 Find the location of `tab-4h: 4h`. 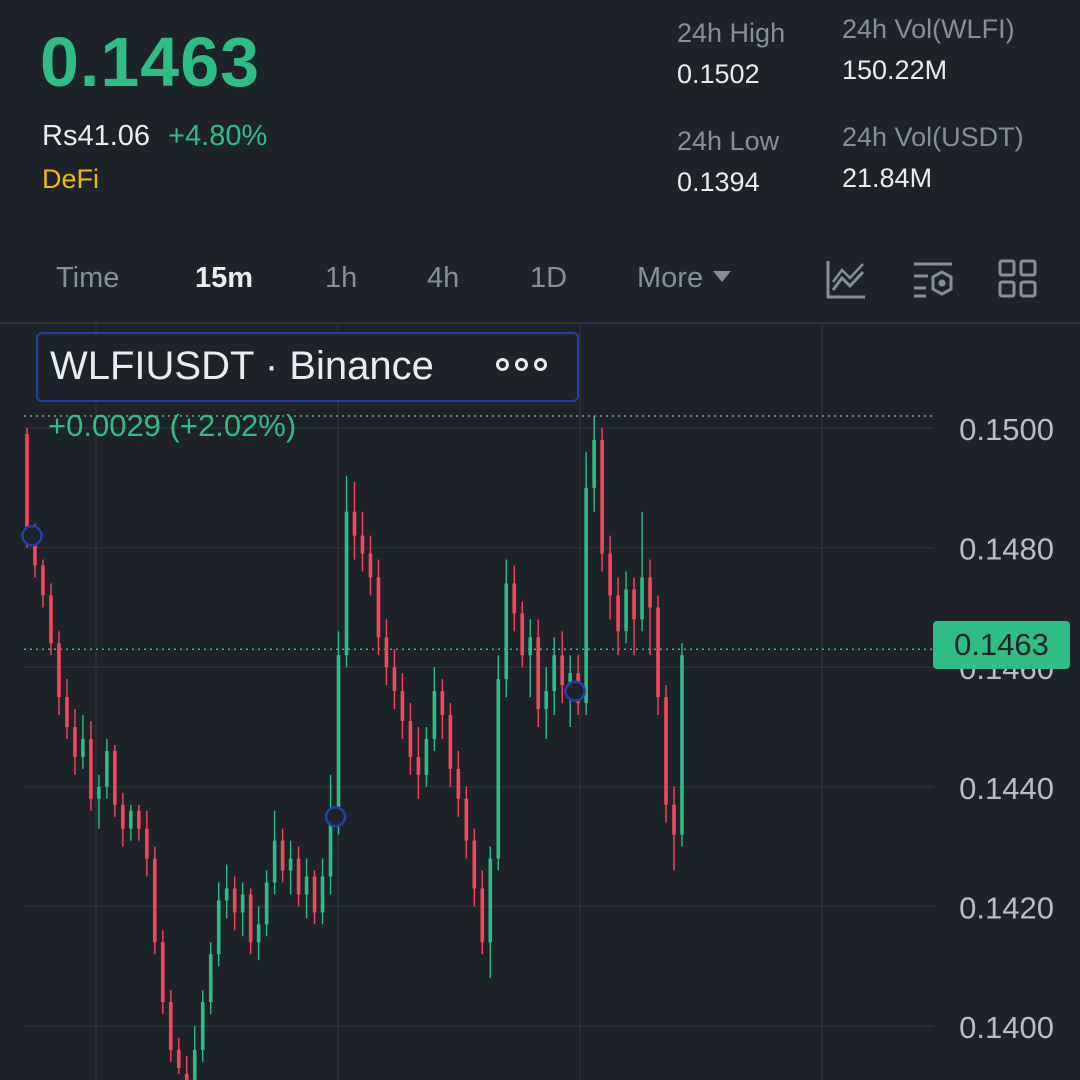

tab-4h: 4h is located at coordinates (443, 278).